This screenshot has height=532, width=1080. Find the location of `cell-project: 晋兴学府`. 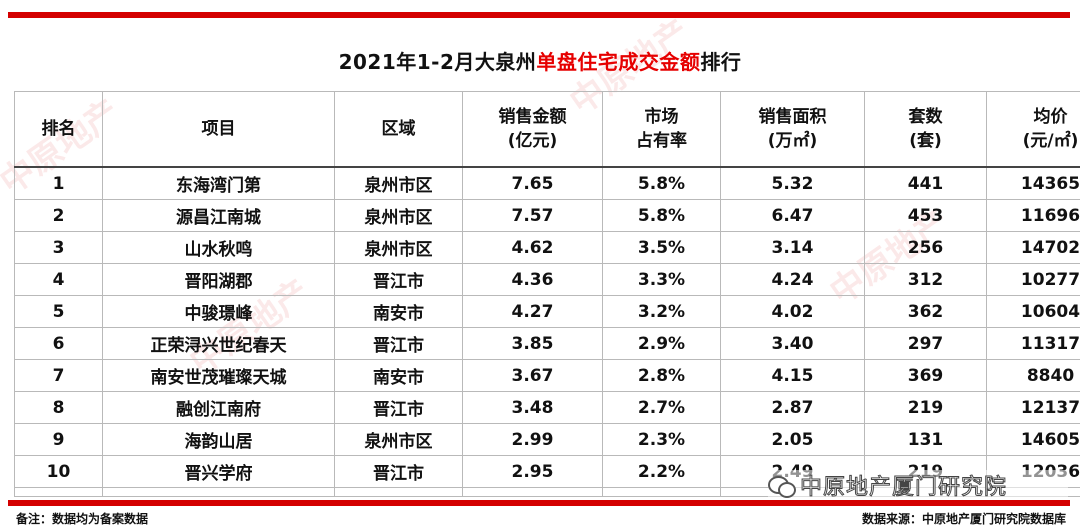

cell-project: 晋兴学府 is located at coordinates (218, 471).